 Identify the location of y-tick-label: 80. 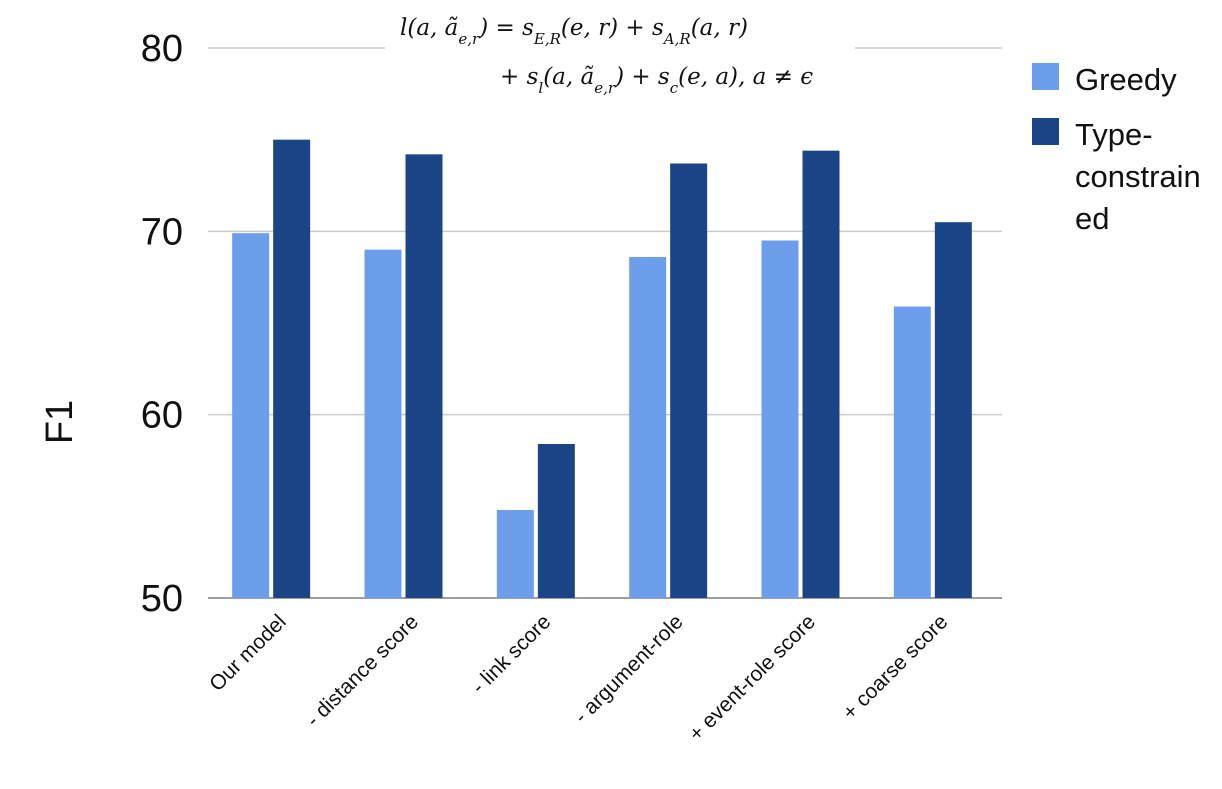
(162, 49).